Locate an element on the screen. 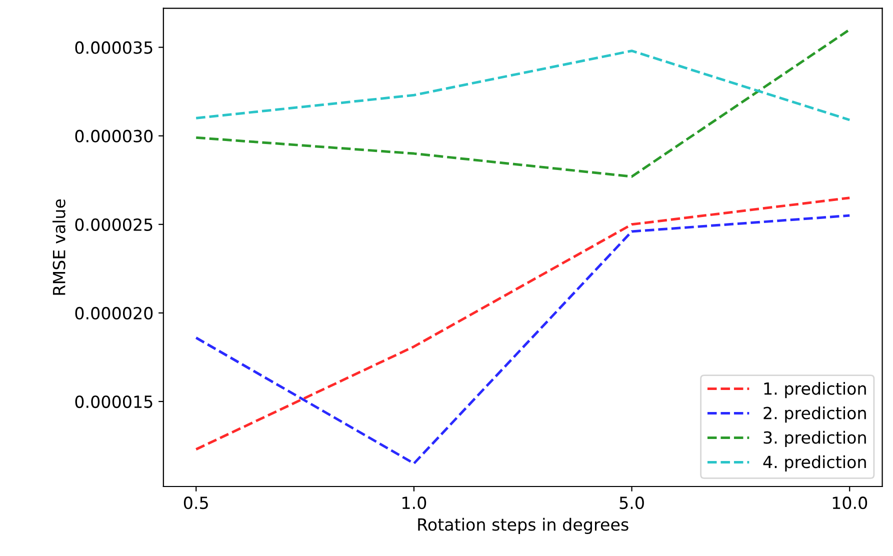 The width and height of the screenshot is (893, 556). y-tick-label: 0.000015 is located at coordinates (113, 401).